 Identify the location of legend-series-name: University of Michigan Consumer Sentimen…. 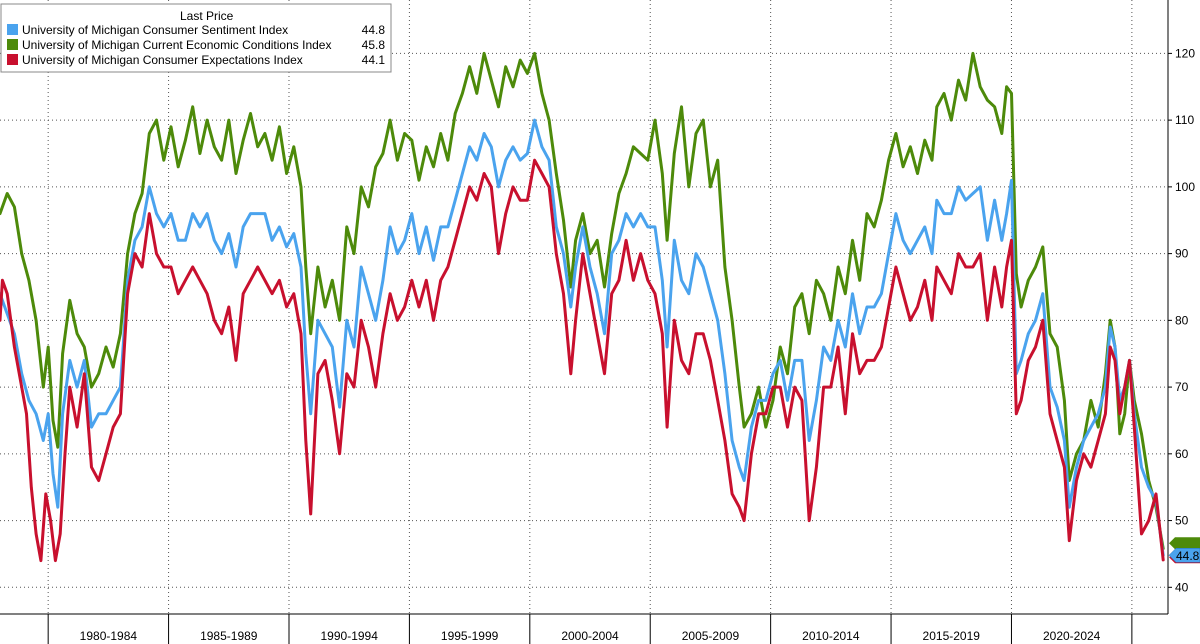
(155, 30).